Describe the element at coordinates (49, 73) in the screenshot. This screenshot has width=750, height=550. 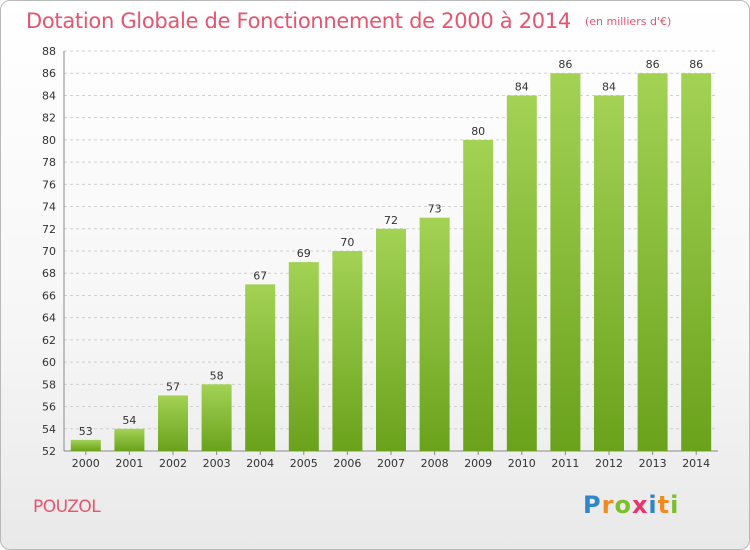
I see `y-tick-label: 86` at that location.